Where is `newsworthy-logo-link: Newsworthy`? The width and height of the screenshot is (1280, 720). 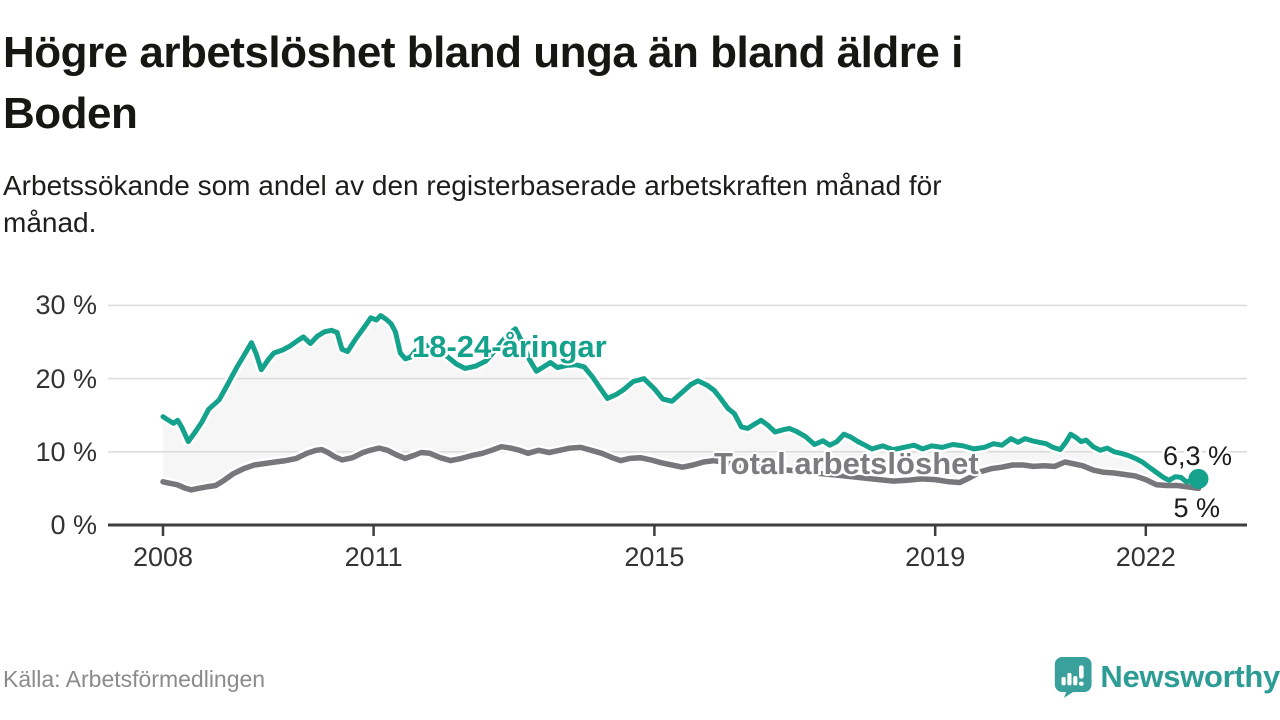
newsworthy-logo-link: Newsworthy is located at coordinates (1167, 677).